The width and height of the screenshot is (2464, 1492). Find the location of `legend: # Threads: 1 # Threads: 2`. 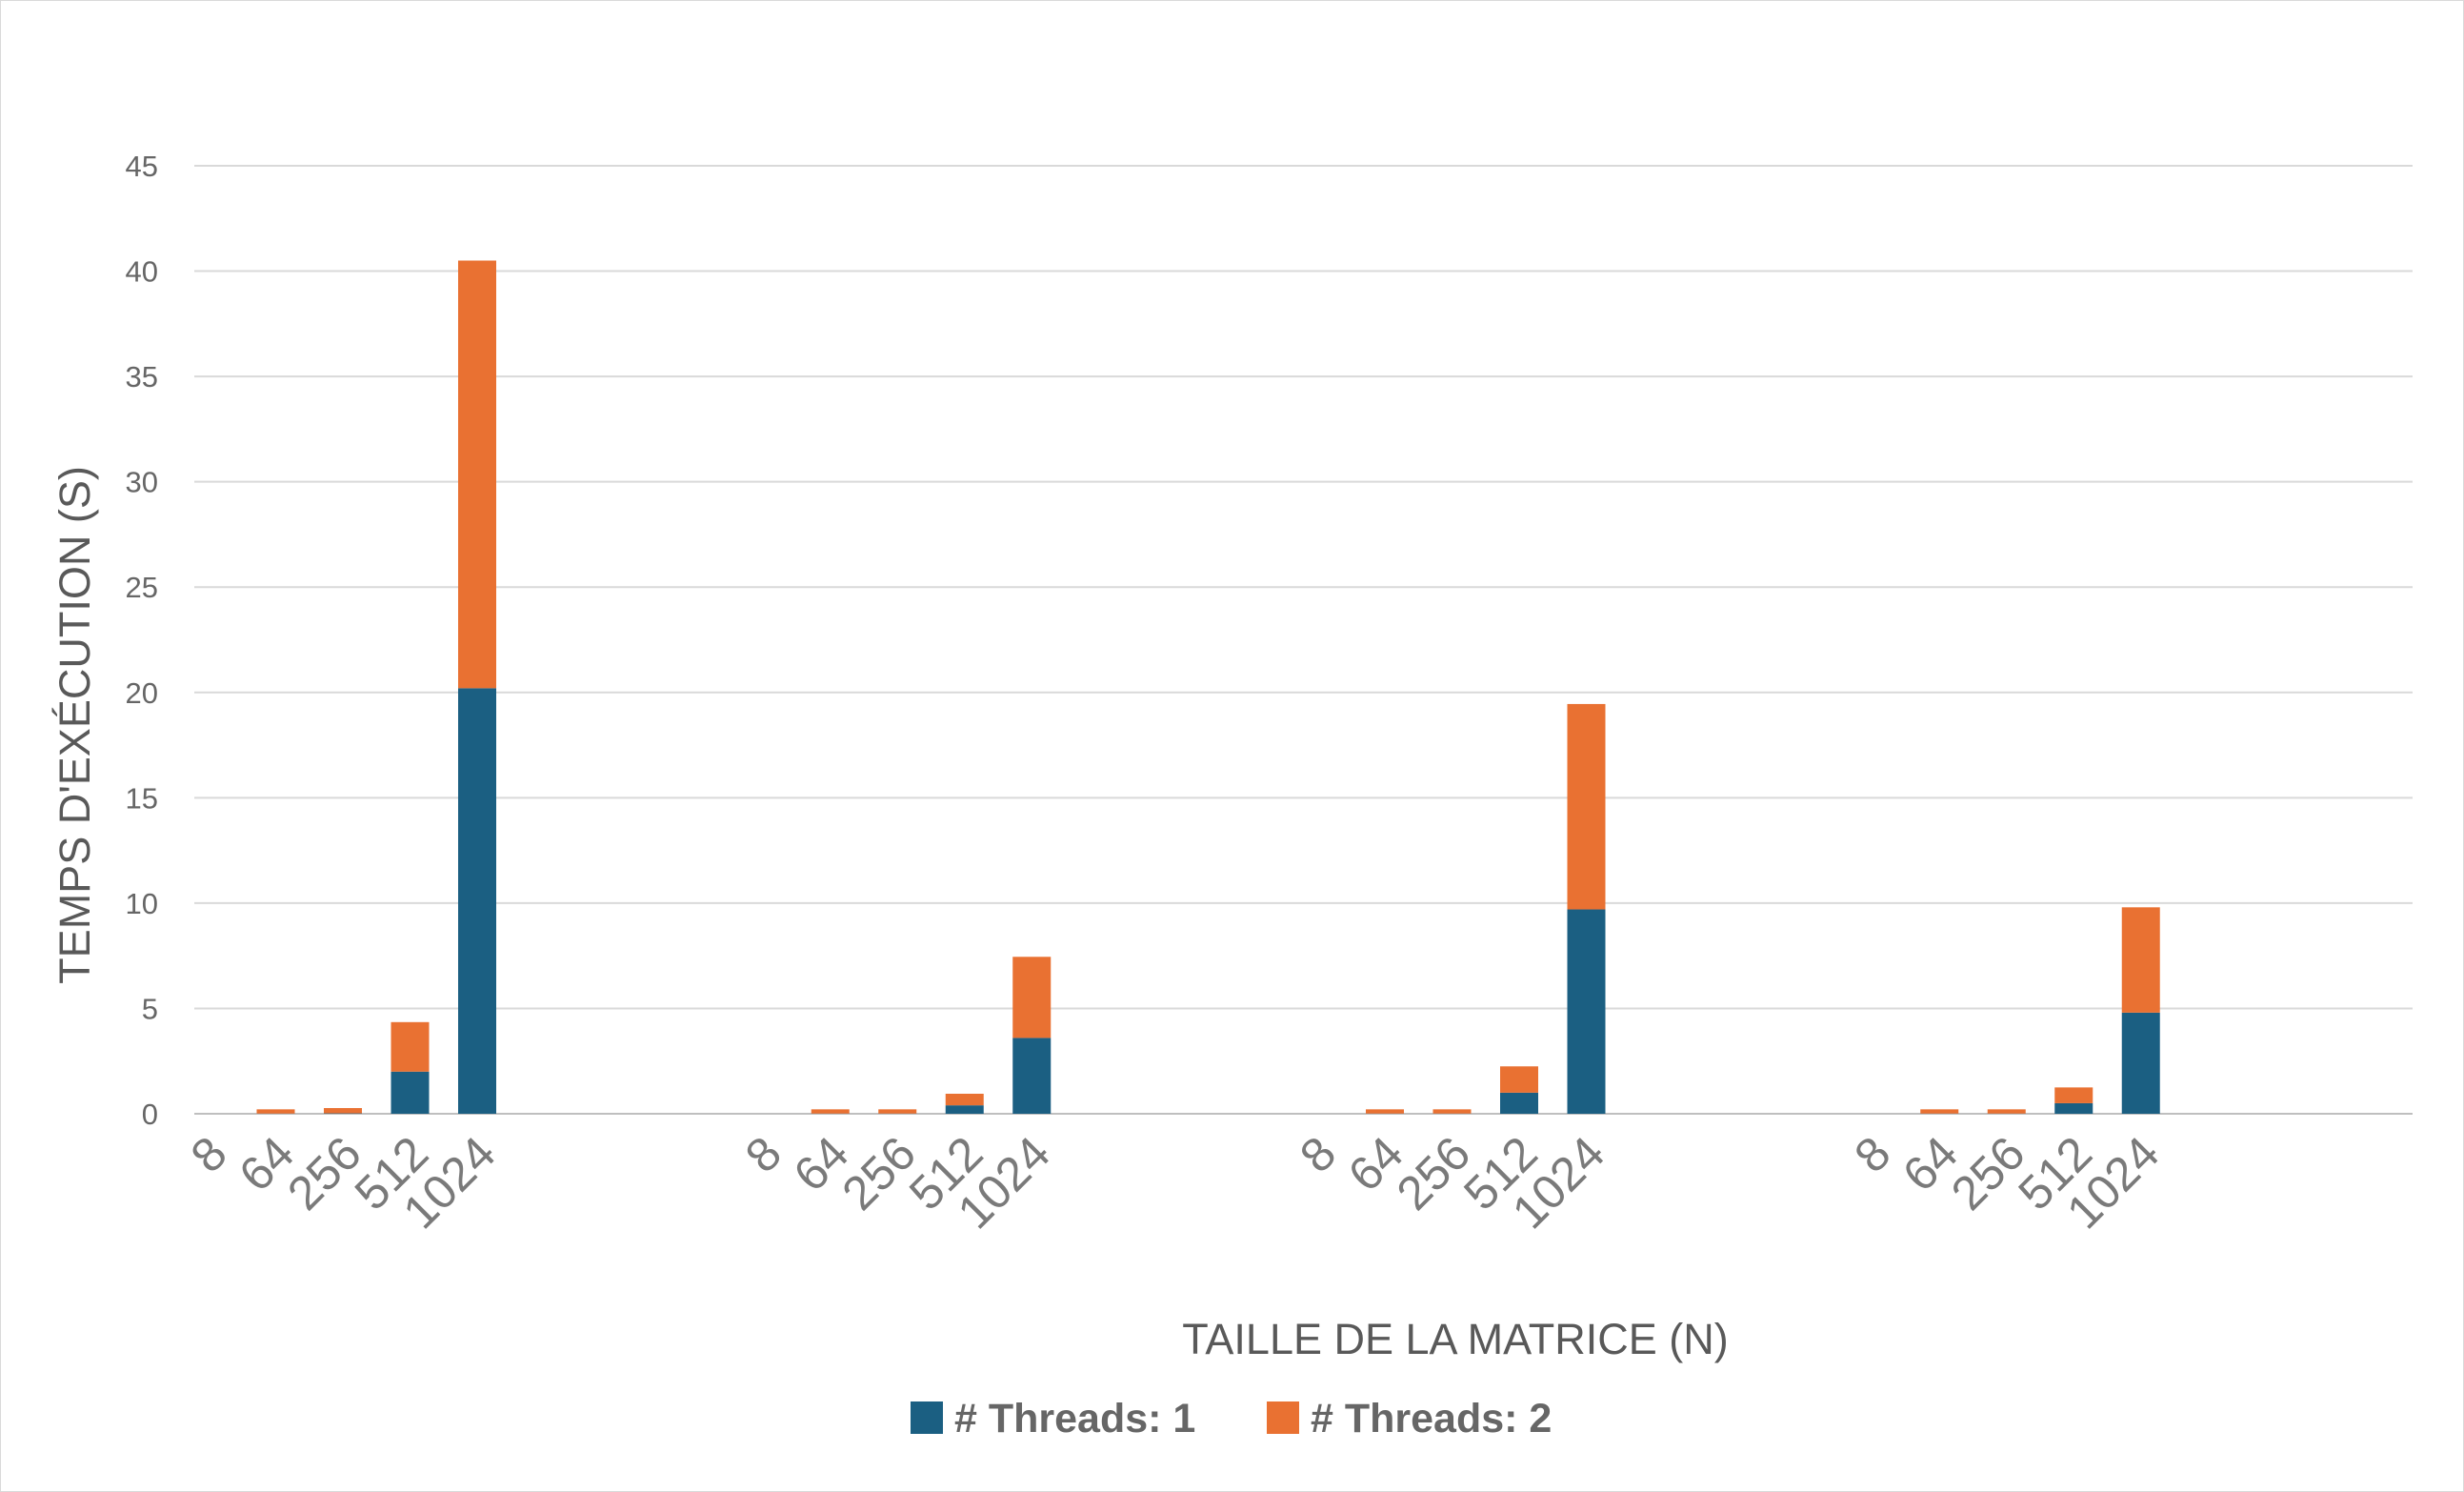

legend: # Threads: 1 # Threads: 2 is located at coordinates (1231, 1419).